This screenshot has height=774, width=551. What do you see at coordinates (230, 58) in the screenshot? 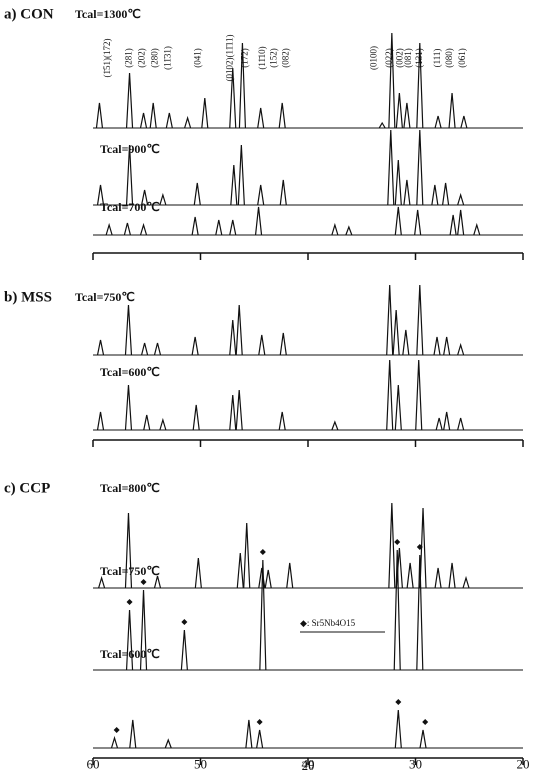
I see `peak-index: (0102)(11̄11)` at bounding box center [230, 58].